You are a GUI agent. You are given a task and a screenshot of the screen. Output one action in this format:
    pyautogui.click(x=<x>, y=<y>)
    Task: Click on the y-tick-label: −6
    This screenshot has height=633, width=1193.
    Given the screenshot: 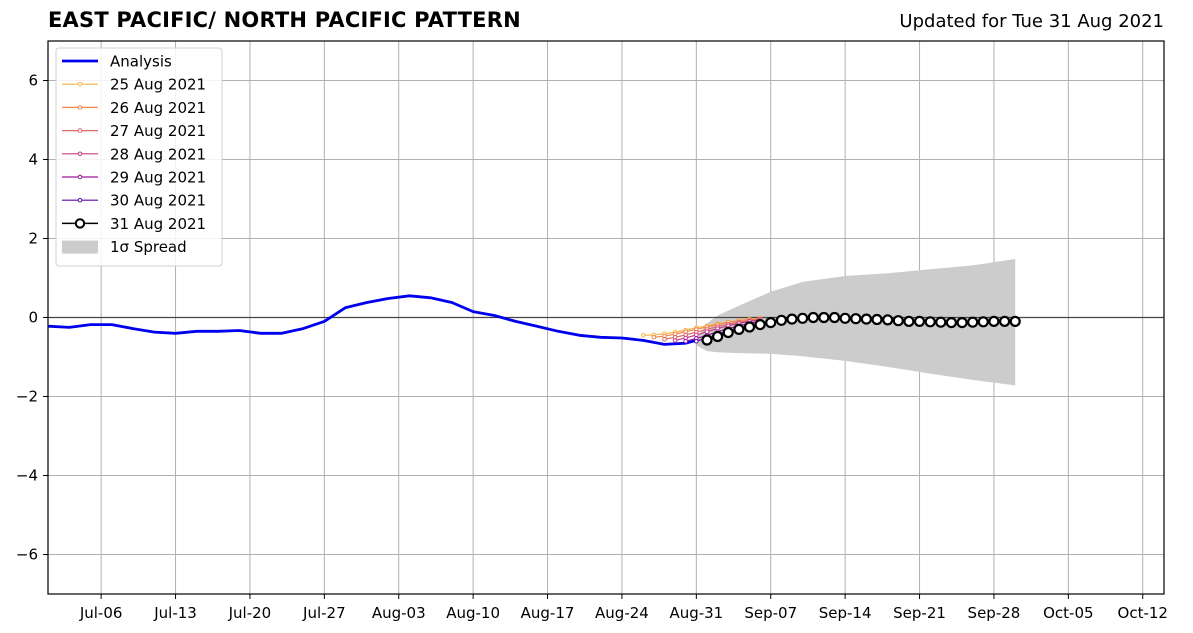 What is the action you would take?
    pyautogui.click(x=27, y=555)
    